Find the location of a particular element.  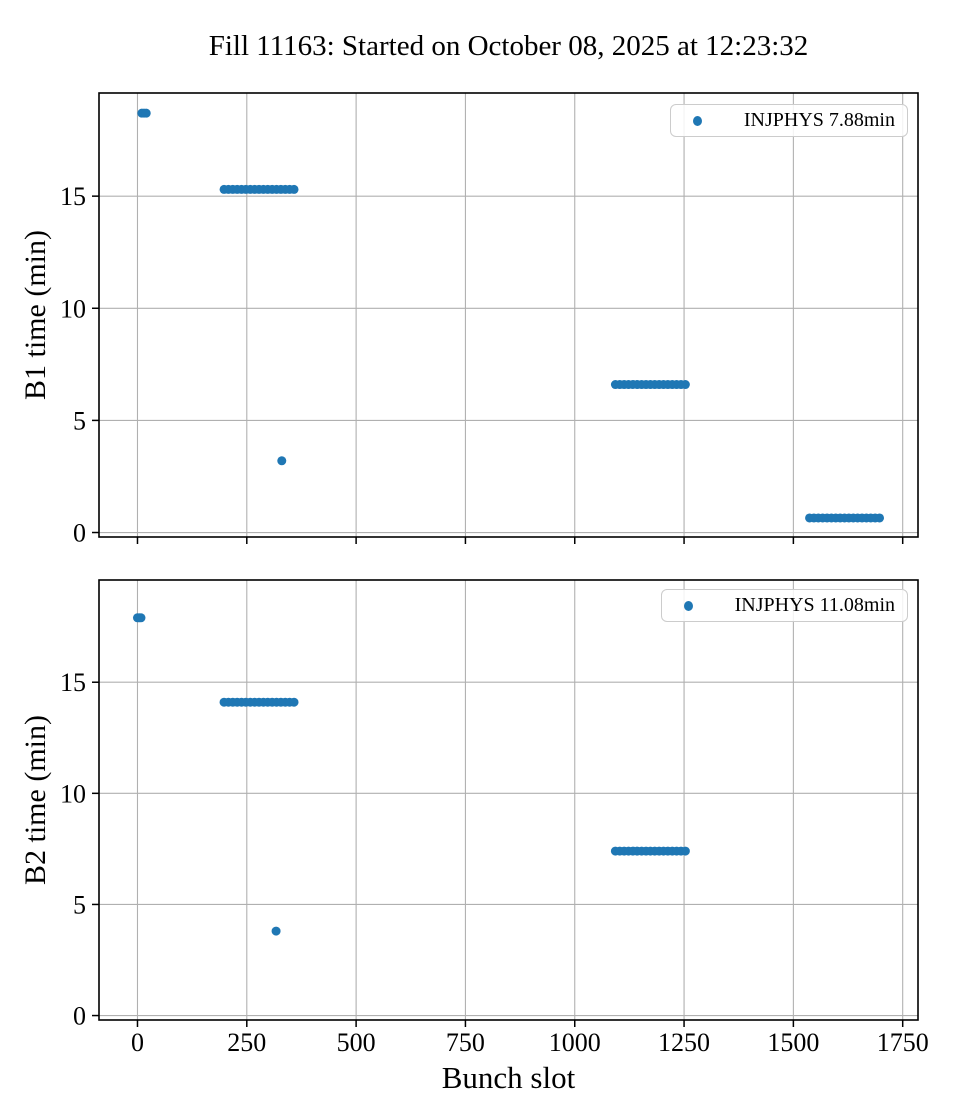

legend-b2-label: INJPHYS 11.08min is located at coordinates (814, 605).